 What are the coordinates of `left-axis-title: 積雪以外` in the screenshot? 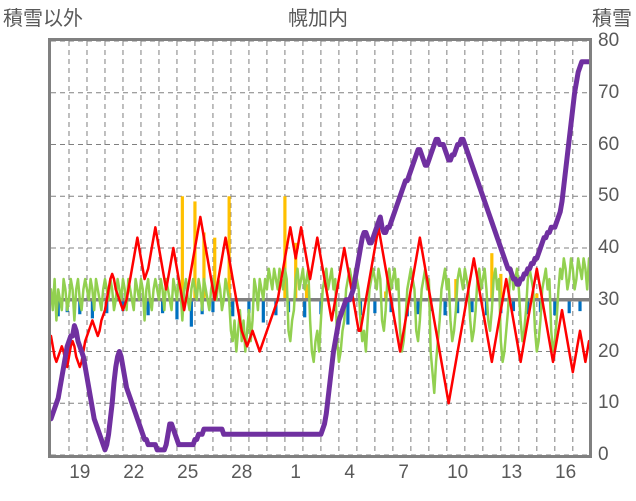 It's located at (43, 19).